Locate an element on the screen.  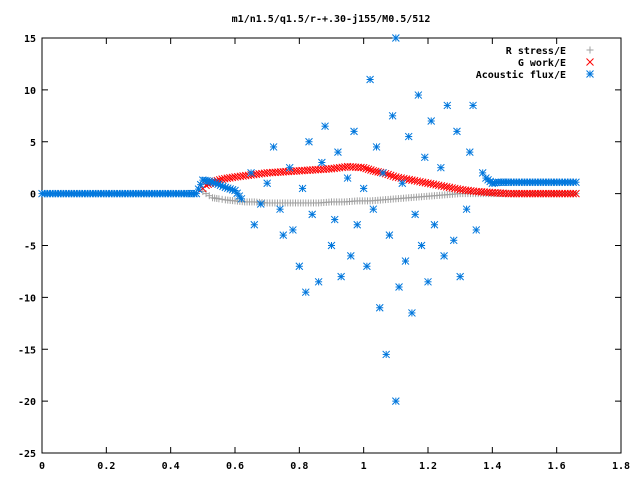
x-tick-label: 0.8 is located at coordinates (299, 466).